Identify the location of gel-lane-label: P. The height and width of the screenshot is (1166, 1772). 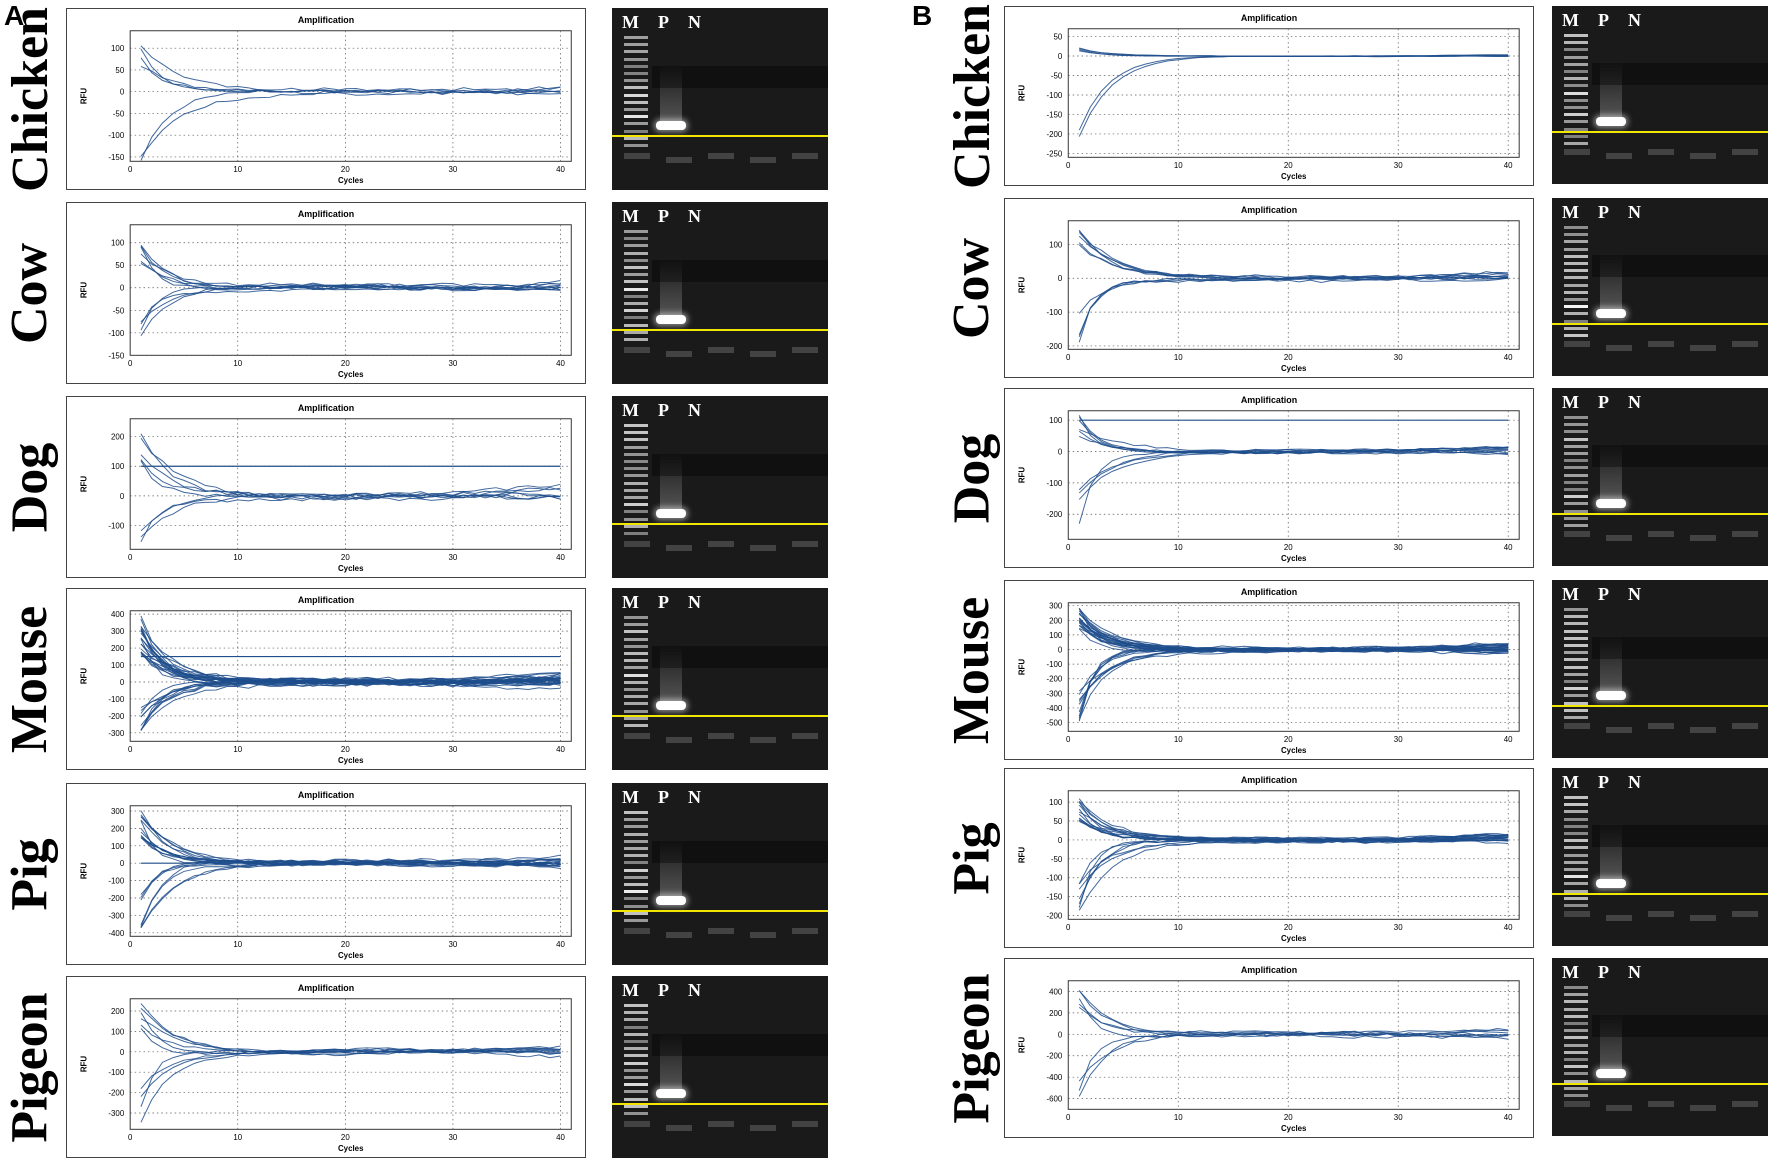
(1603, 20).